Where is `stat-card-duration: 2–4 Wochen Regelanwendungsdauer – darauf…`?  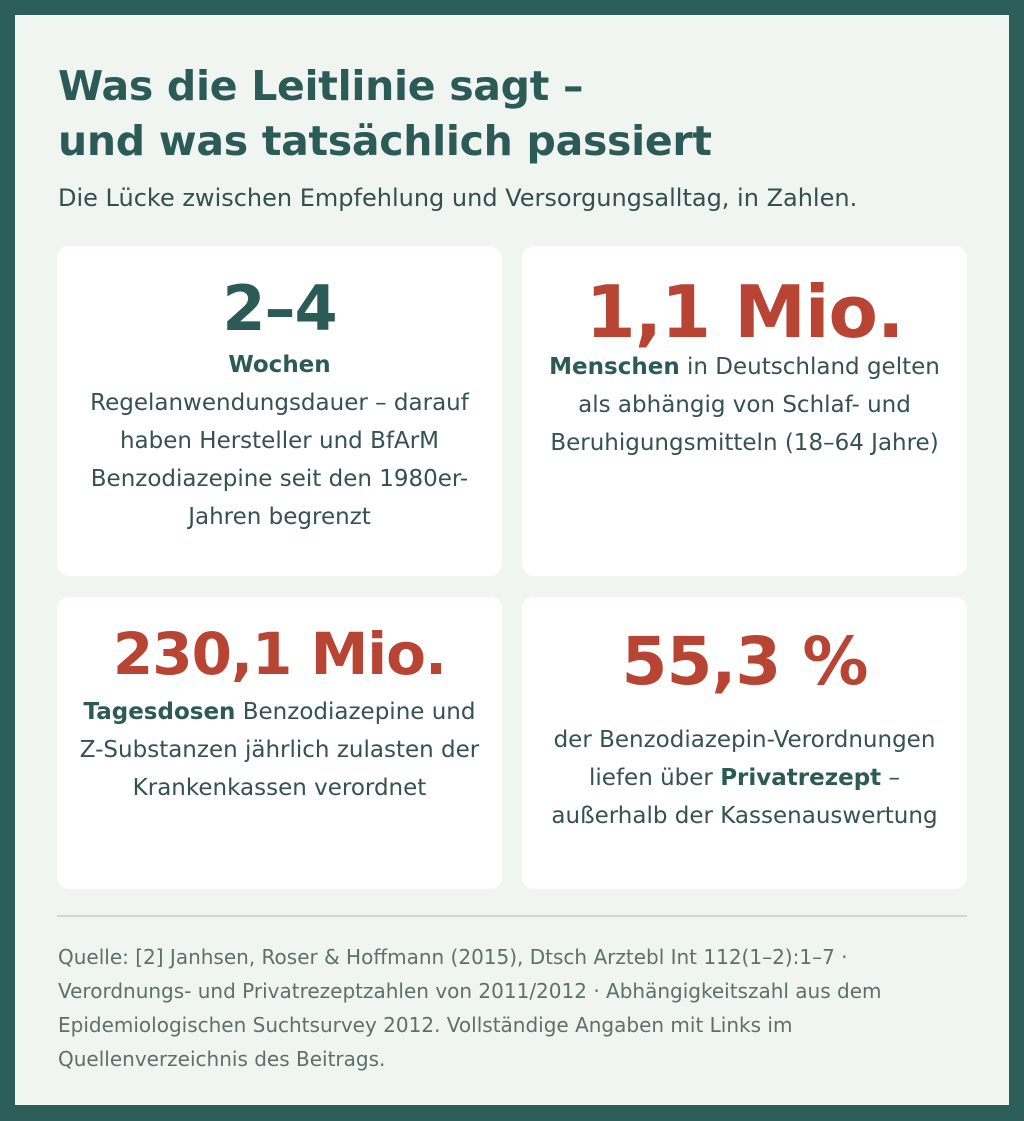 stat-card-duration: 2–4 Wochen Regelanwendungsdauer – darauf… is located at coordinates (279, 411).